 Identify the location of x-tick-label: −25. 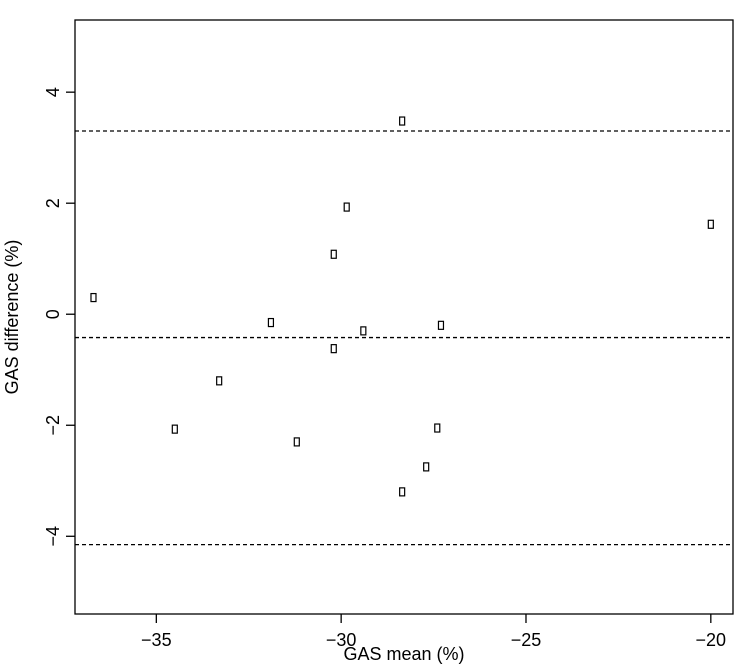
(526, 640).